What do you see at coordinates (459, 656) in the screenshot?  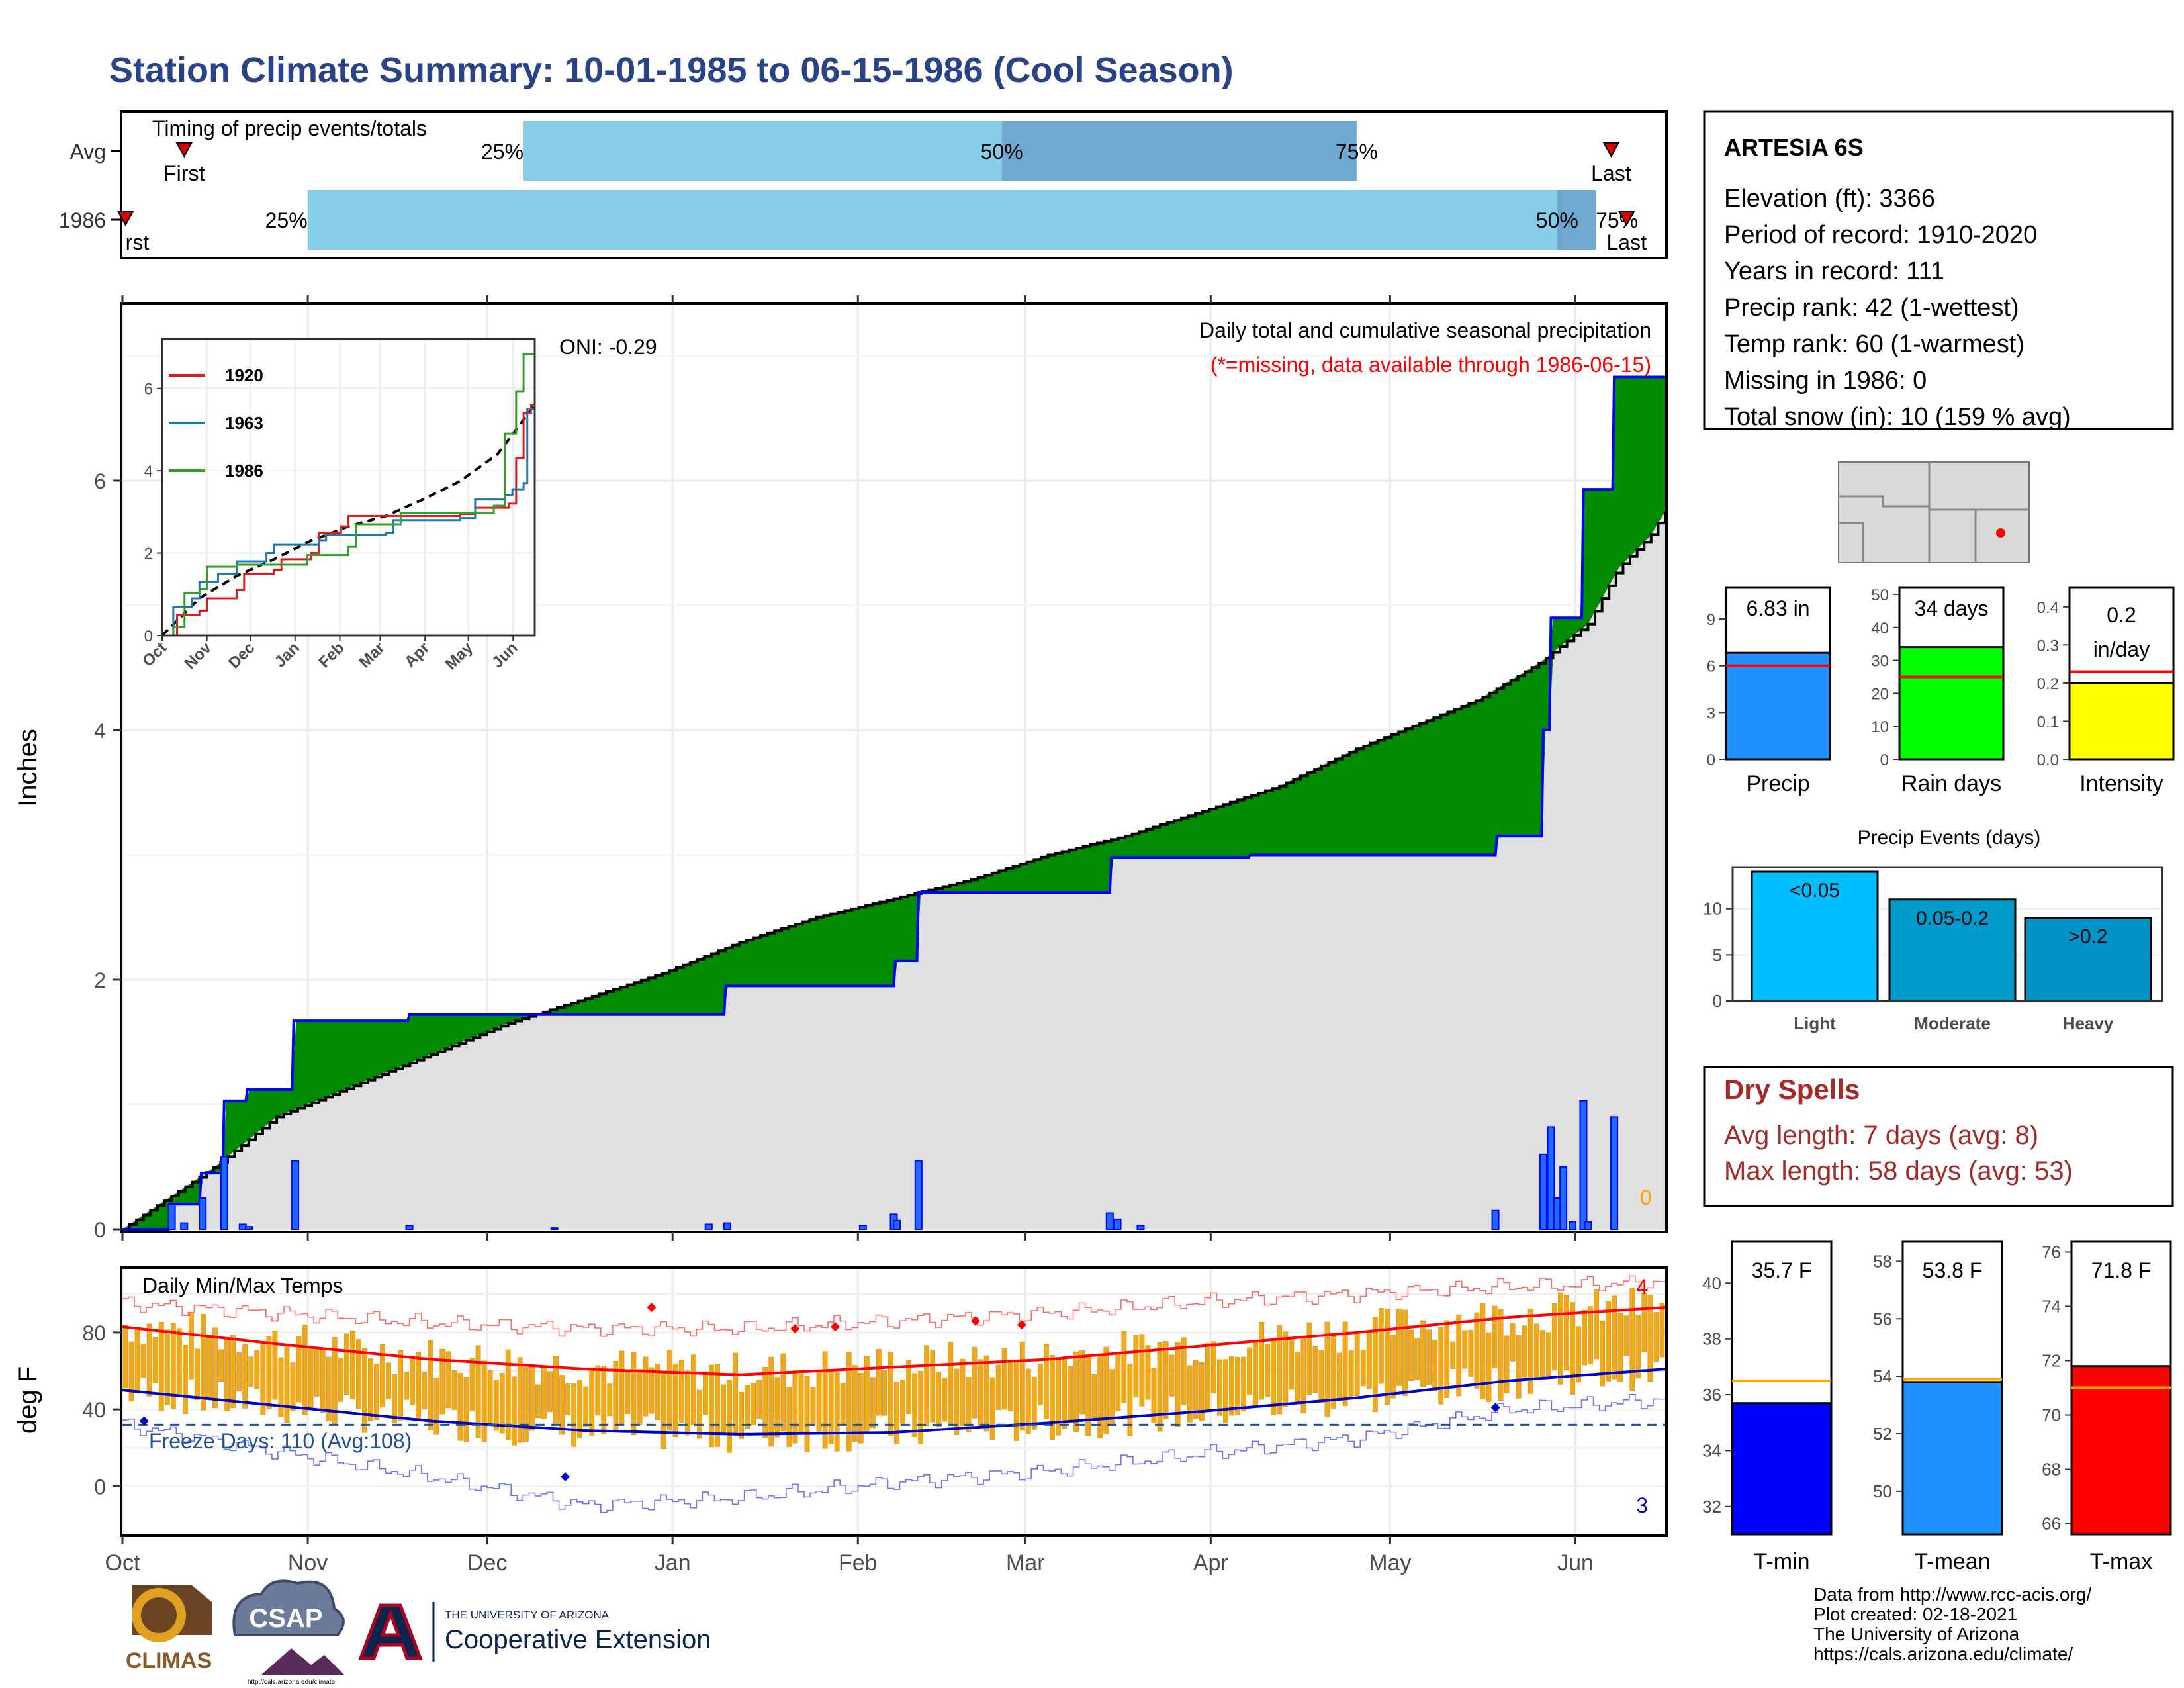 I see `inset-month-label: May` at bounding box center [459, 656].